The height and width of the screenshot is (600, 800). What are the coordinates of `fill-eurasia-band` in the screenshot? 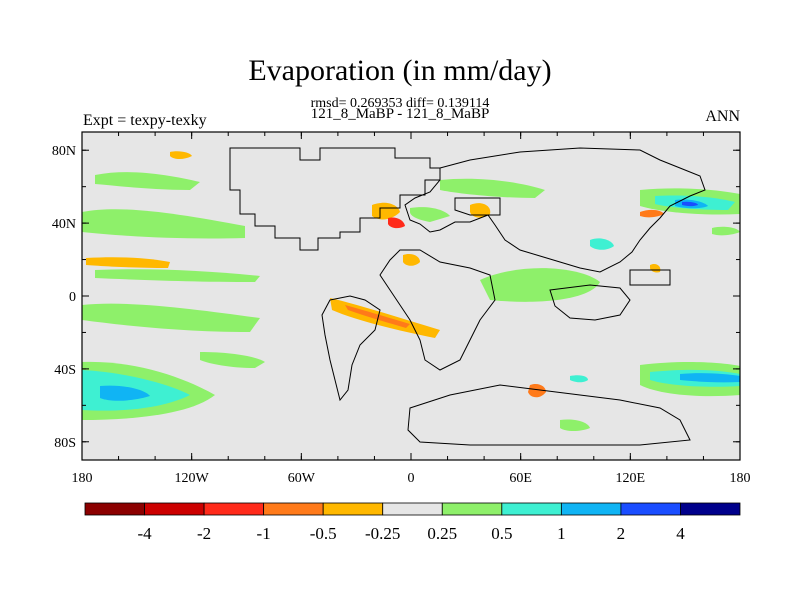 It's located at (492, 188).